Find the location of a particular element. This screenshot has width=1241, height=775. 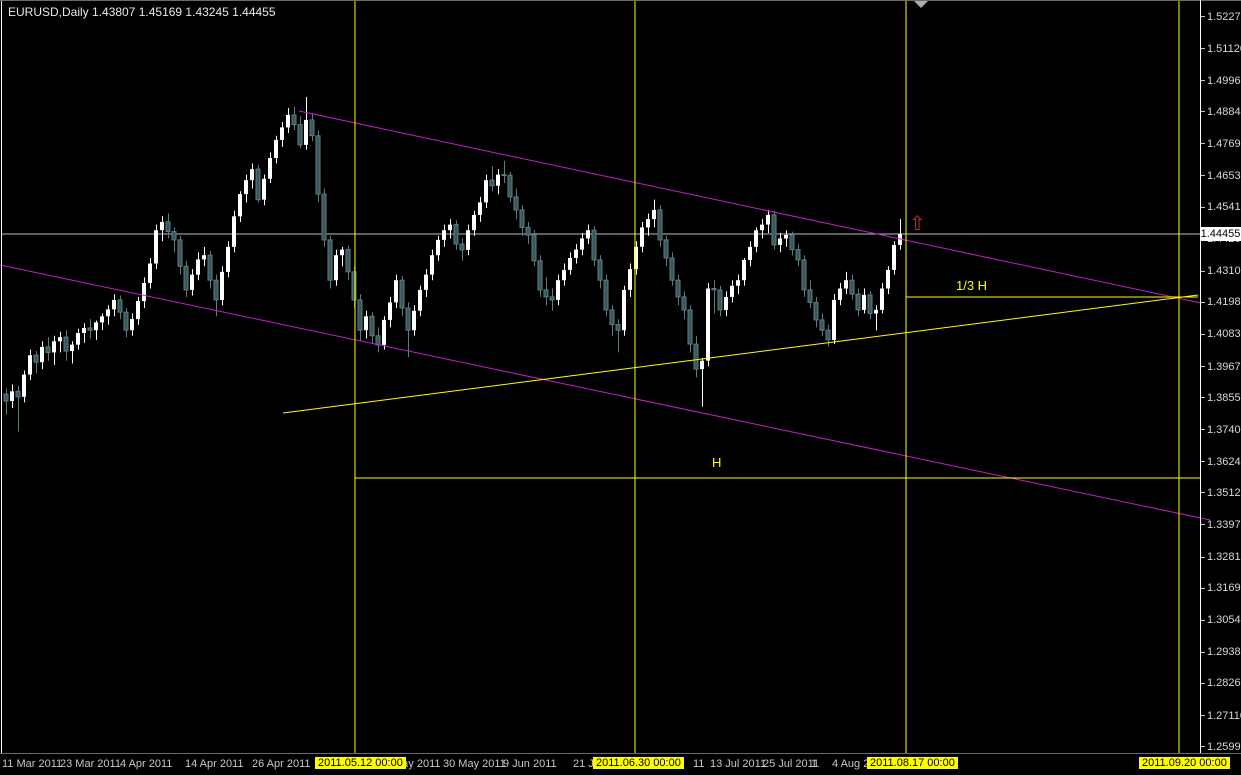

price-axis-tick: 1.48845 is located at coordinates (1221, 111).